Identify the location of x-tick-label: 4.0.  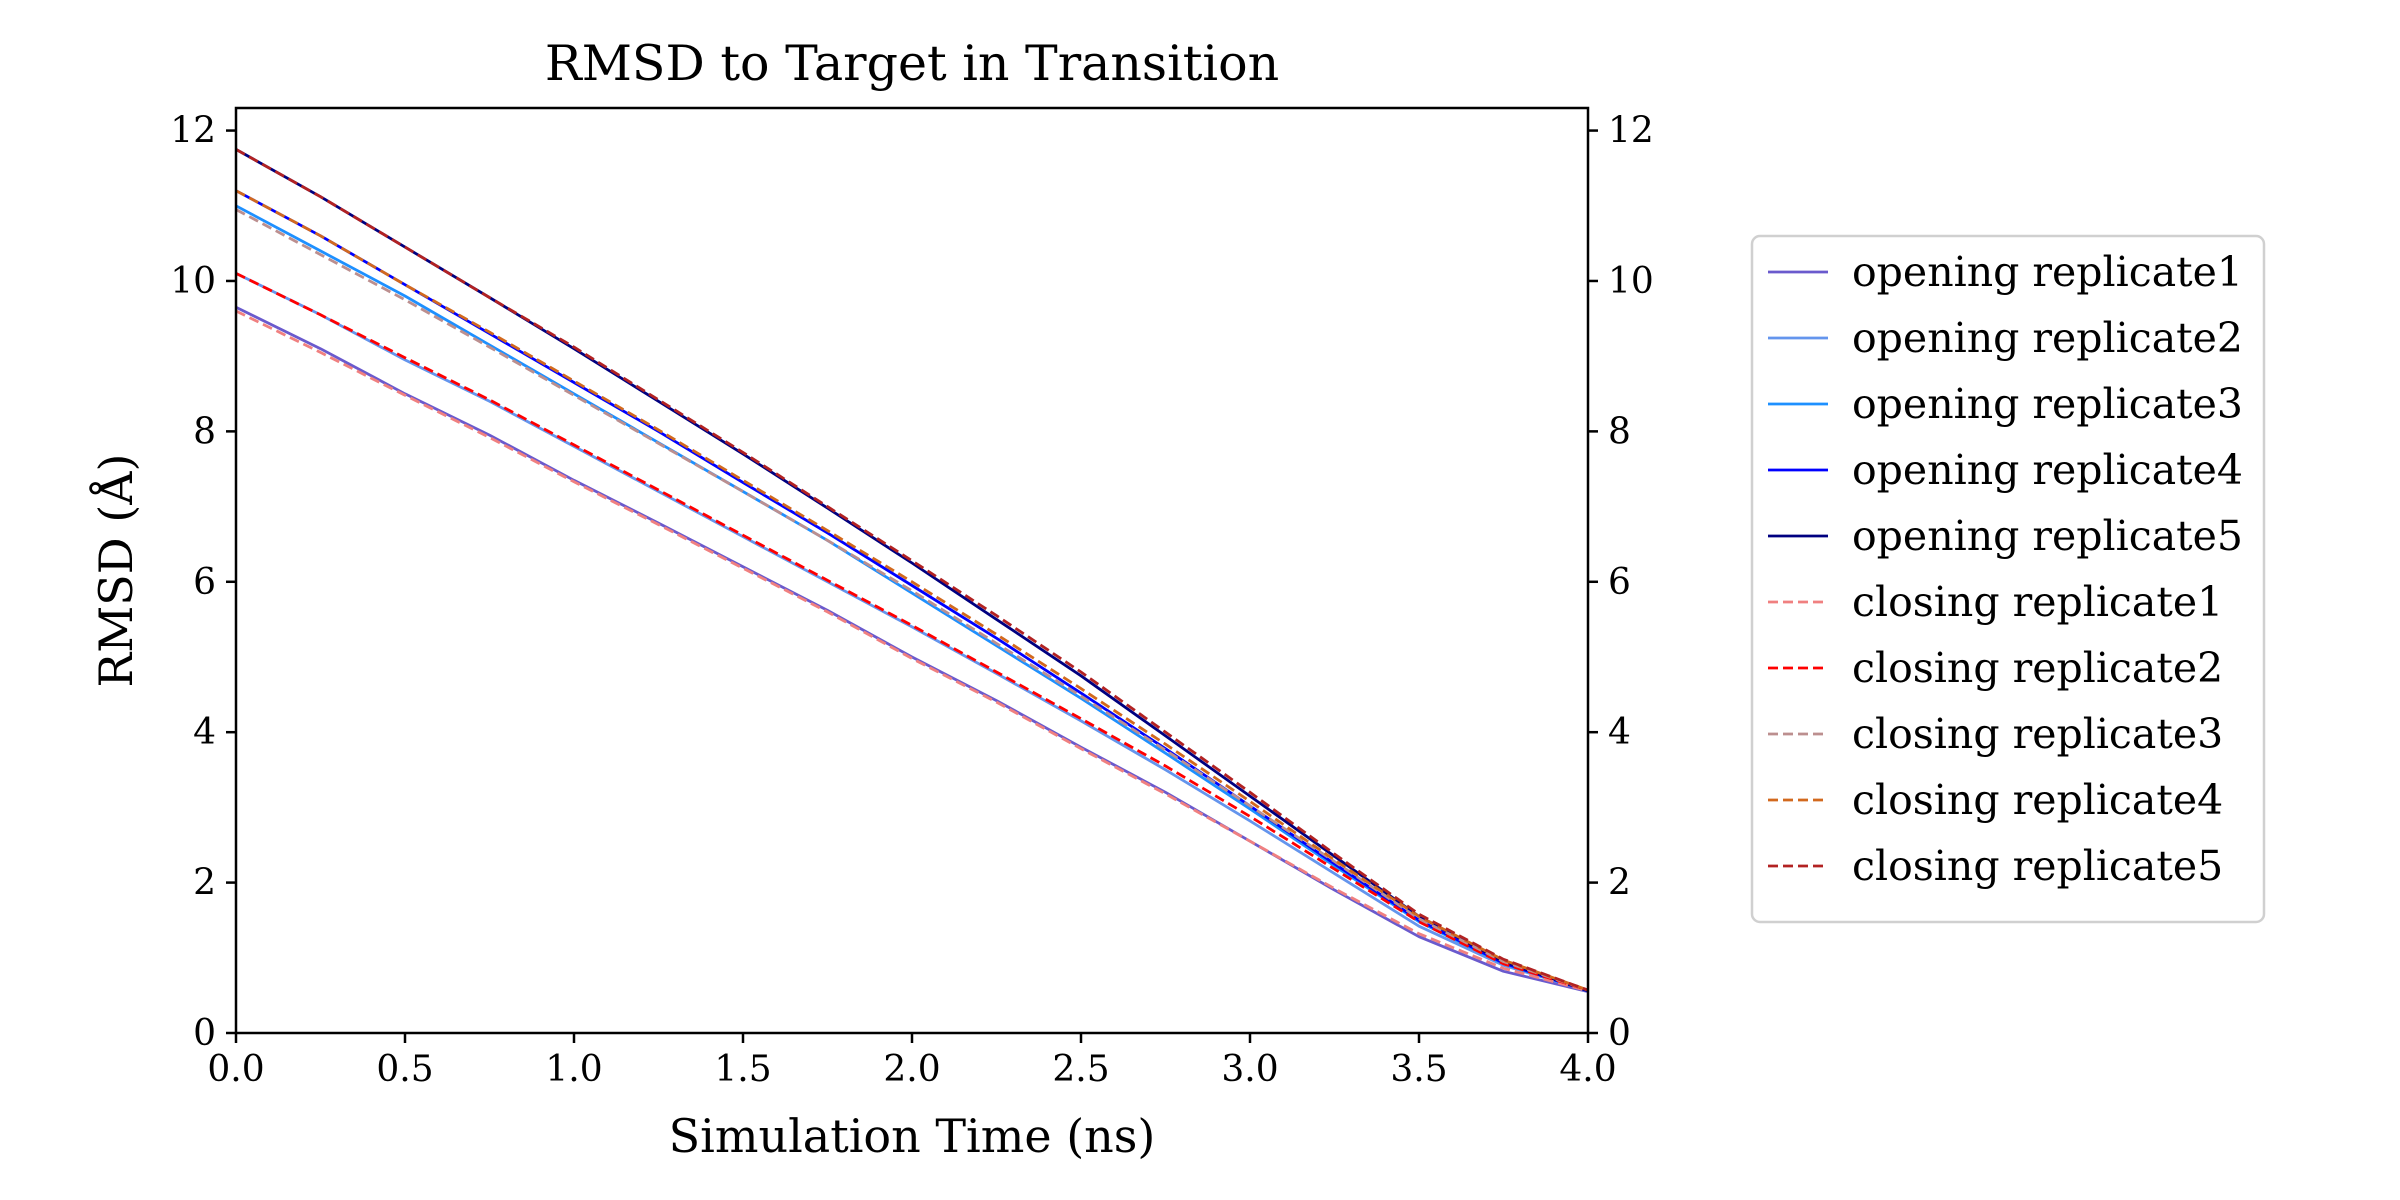
(1587, 1069).